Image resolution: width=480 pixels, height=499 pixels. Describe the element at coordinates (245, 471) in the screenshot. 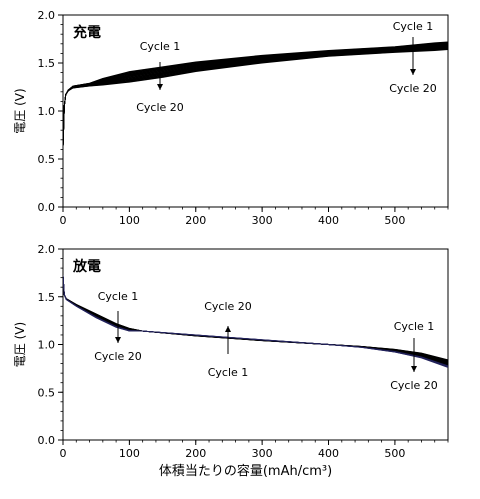

I see `x-axis-label: 体積当たりの容量(mAh/cm³)` at that location.